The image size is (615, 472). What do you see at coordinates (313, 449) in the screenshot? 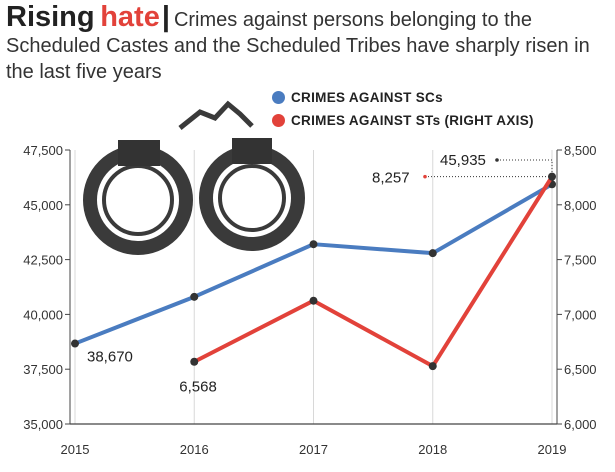
I see `x-tick-label: 2017` at bounding box center [313, 449].